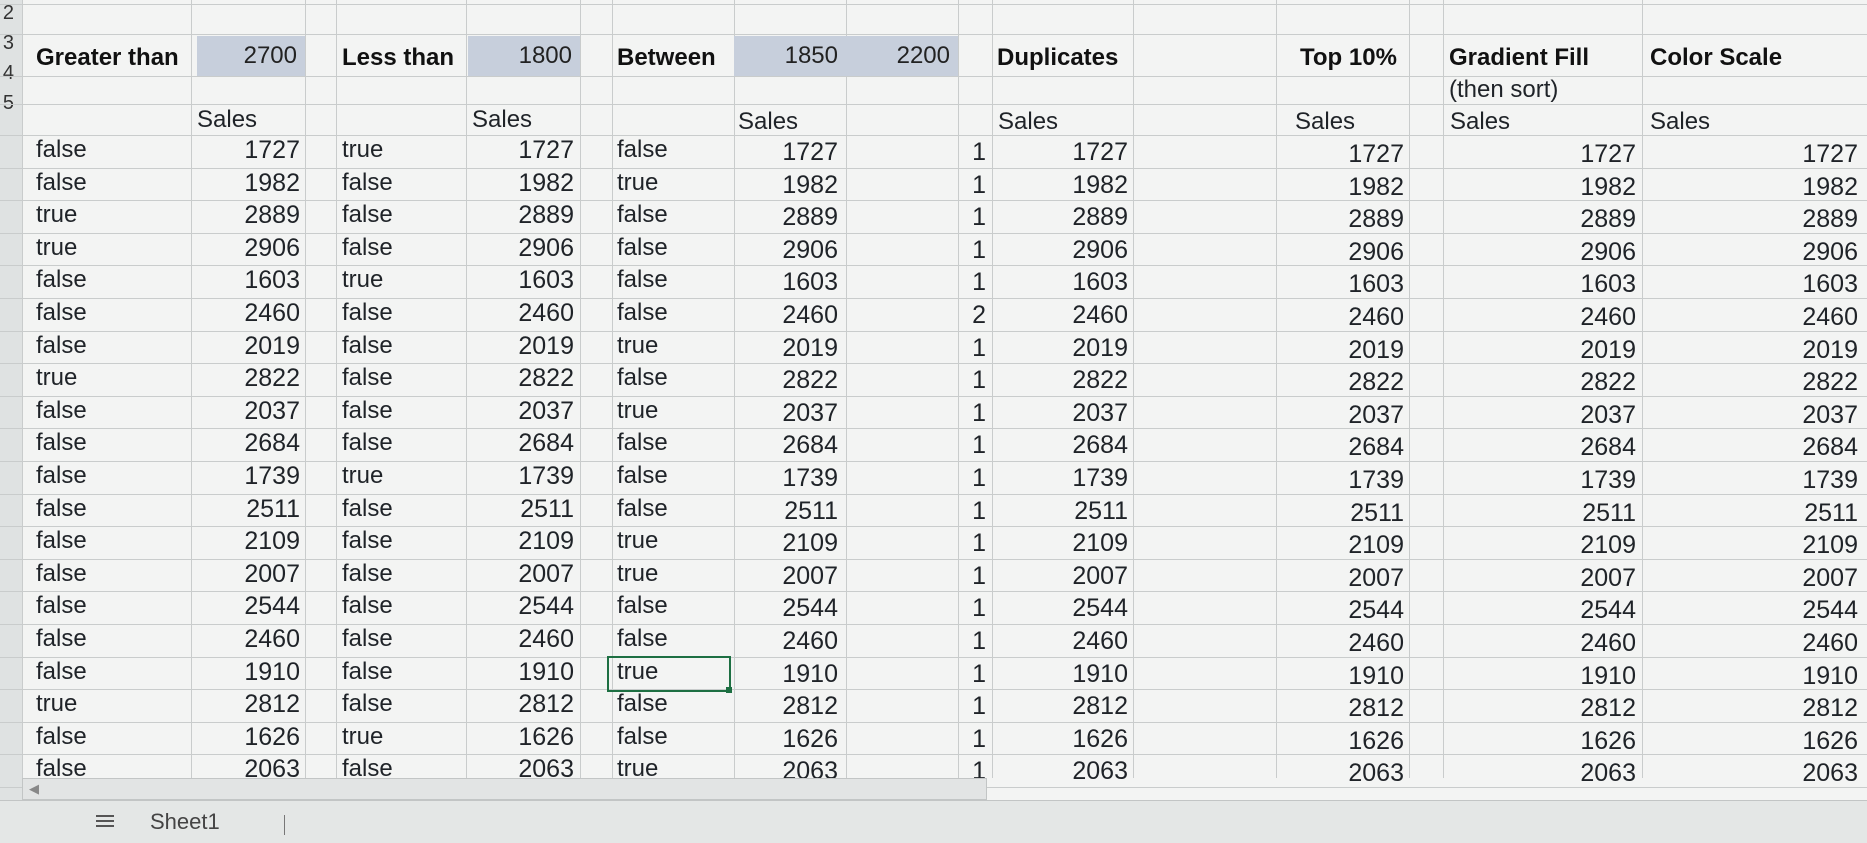  What do you see at coordinates (1831, 512) in the screenshot?
I see `sales-cell-colorscale: 2511` at bounding box center [1831, 512].